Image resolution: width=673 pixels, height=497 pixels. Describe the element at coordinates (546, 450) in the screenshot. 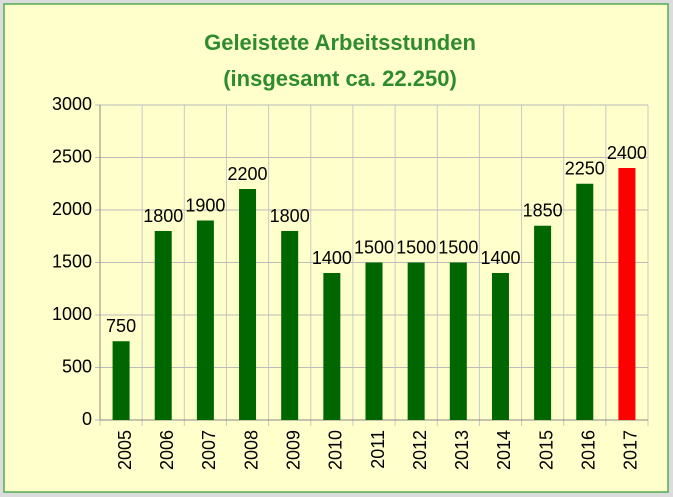

I see `x-tick-label: 2015` at that location.